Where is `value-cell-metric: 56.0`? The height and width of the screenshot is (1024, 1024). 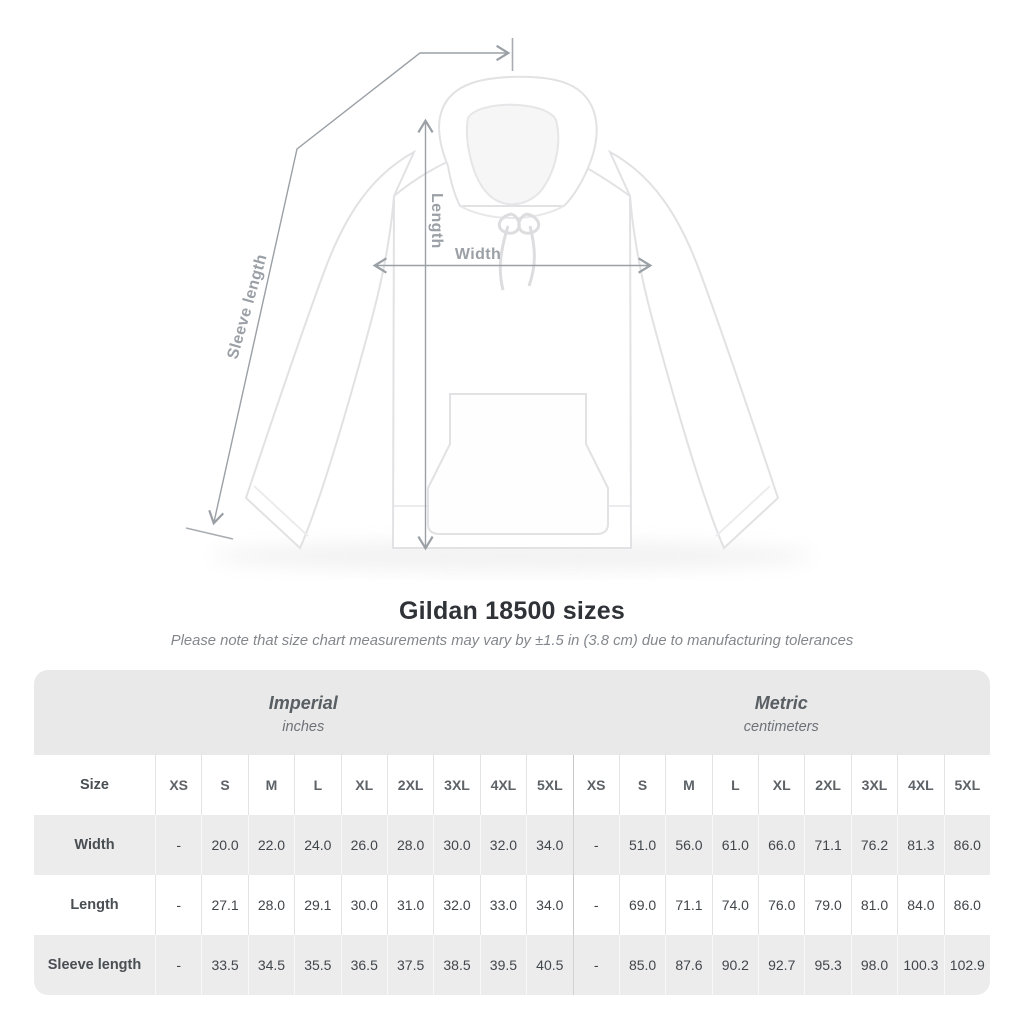 value-cell-metric: 56.0 is located at coordinates (688, 845).